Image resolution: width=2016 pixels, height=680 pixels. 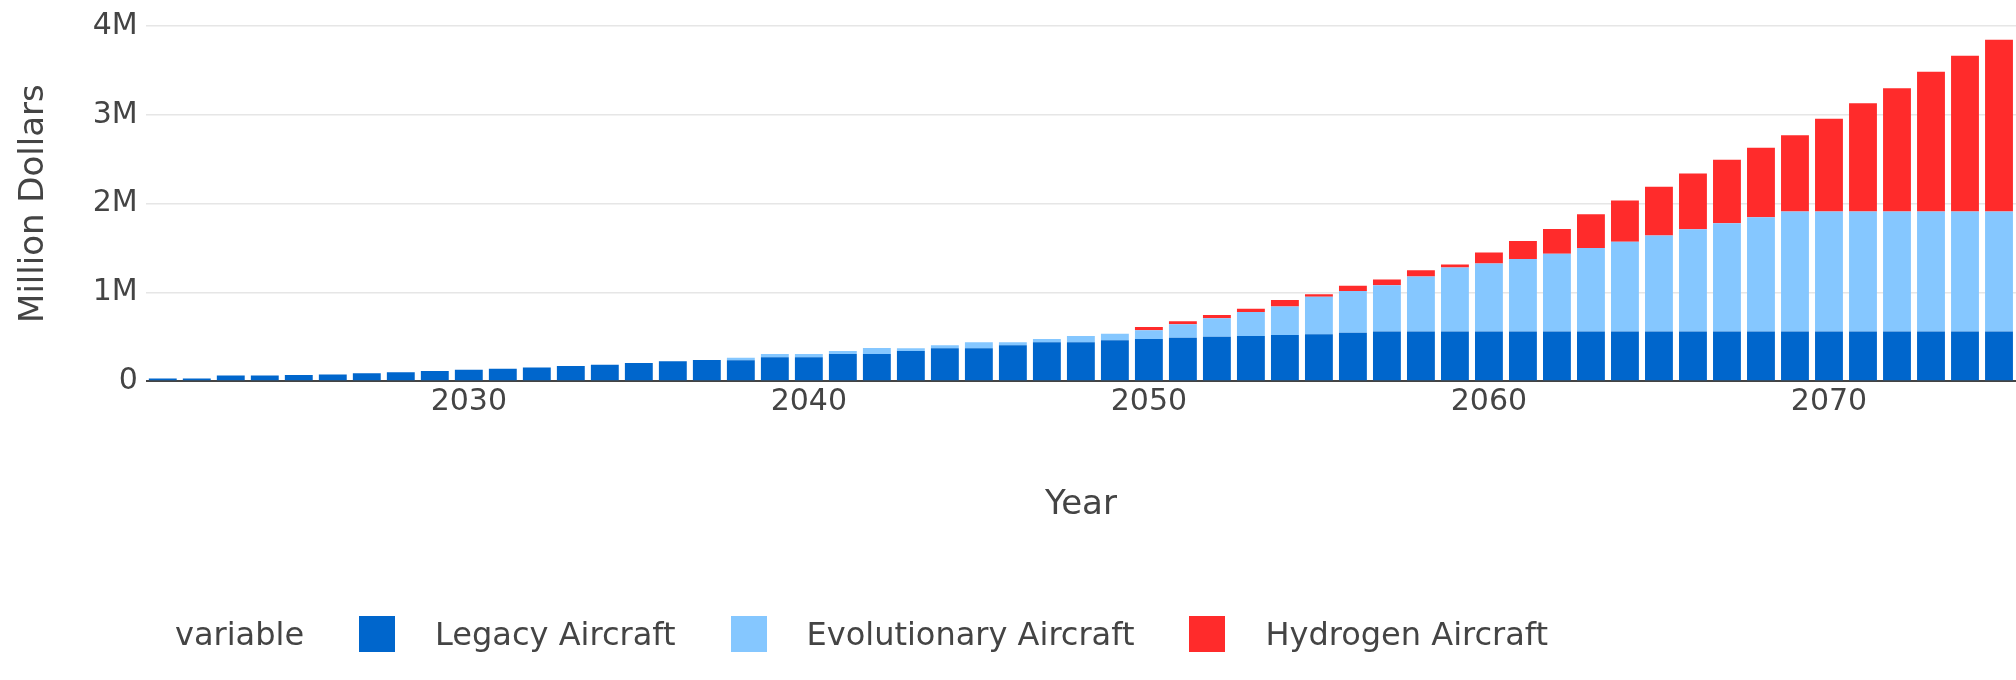 What do you see at coordinates (115, 23) in the screenshot?
I see `y-tick-label: 4M` at bounding box center [115, 23].